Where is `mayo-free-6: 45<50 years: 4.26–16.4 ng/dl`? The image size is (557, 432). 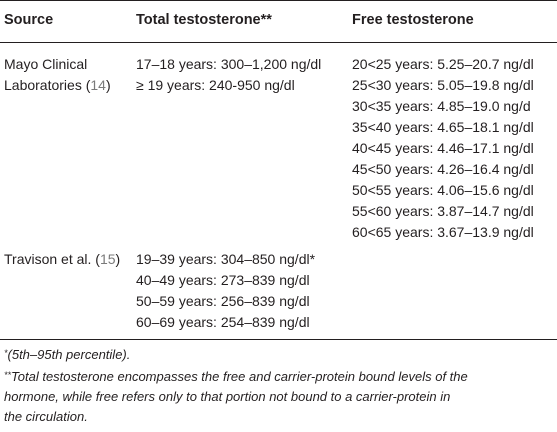
mayo-free-6: 45<50 years: 4.26–16.4 ng/dl is located at coordinates (443, 169).